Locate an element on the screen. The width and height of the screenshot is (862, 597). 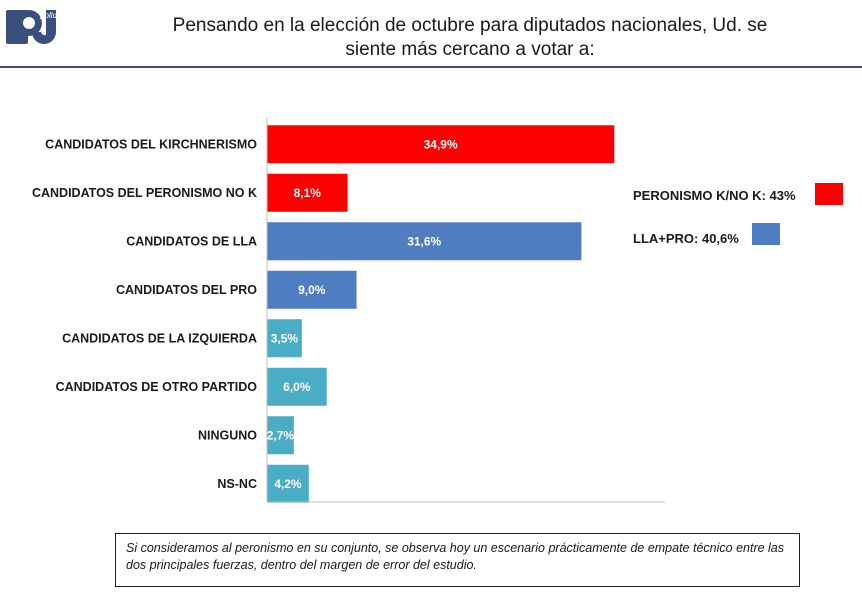
bar-value-label: 9,0% is located at coordinates (312, 290).